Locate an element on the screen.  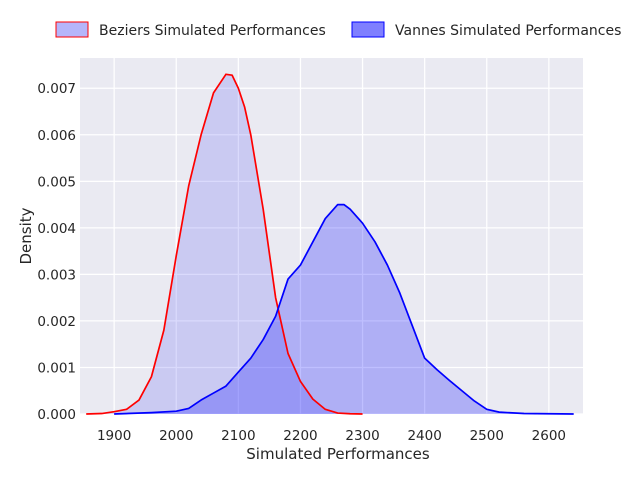
x-axis-label: Simulated Performances is located at coordinates (338, 454).